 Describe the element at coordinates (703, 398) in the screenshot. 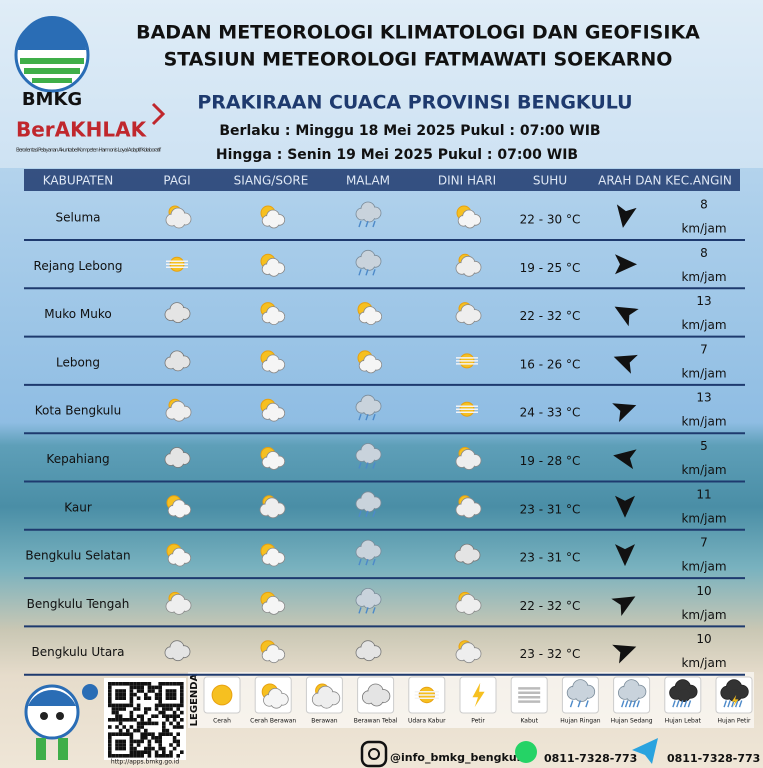

I see `wind-speed: 13` at that location.